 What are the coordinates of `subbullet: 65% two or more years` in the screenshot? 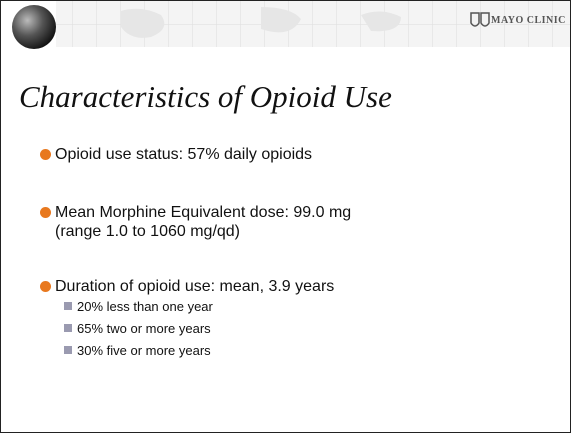 It's located at (137, 328).